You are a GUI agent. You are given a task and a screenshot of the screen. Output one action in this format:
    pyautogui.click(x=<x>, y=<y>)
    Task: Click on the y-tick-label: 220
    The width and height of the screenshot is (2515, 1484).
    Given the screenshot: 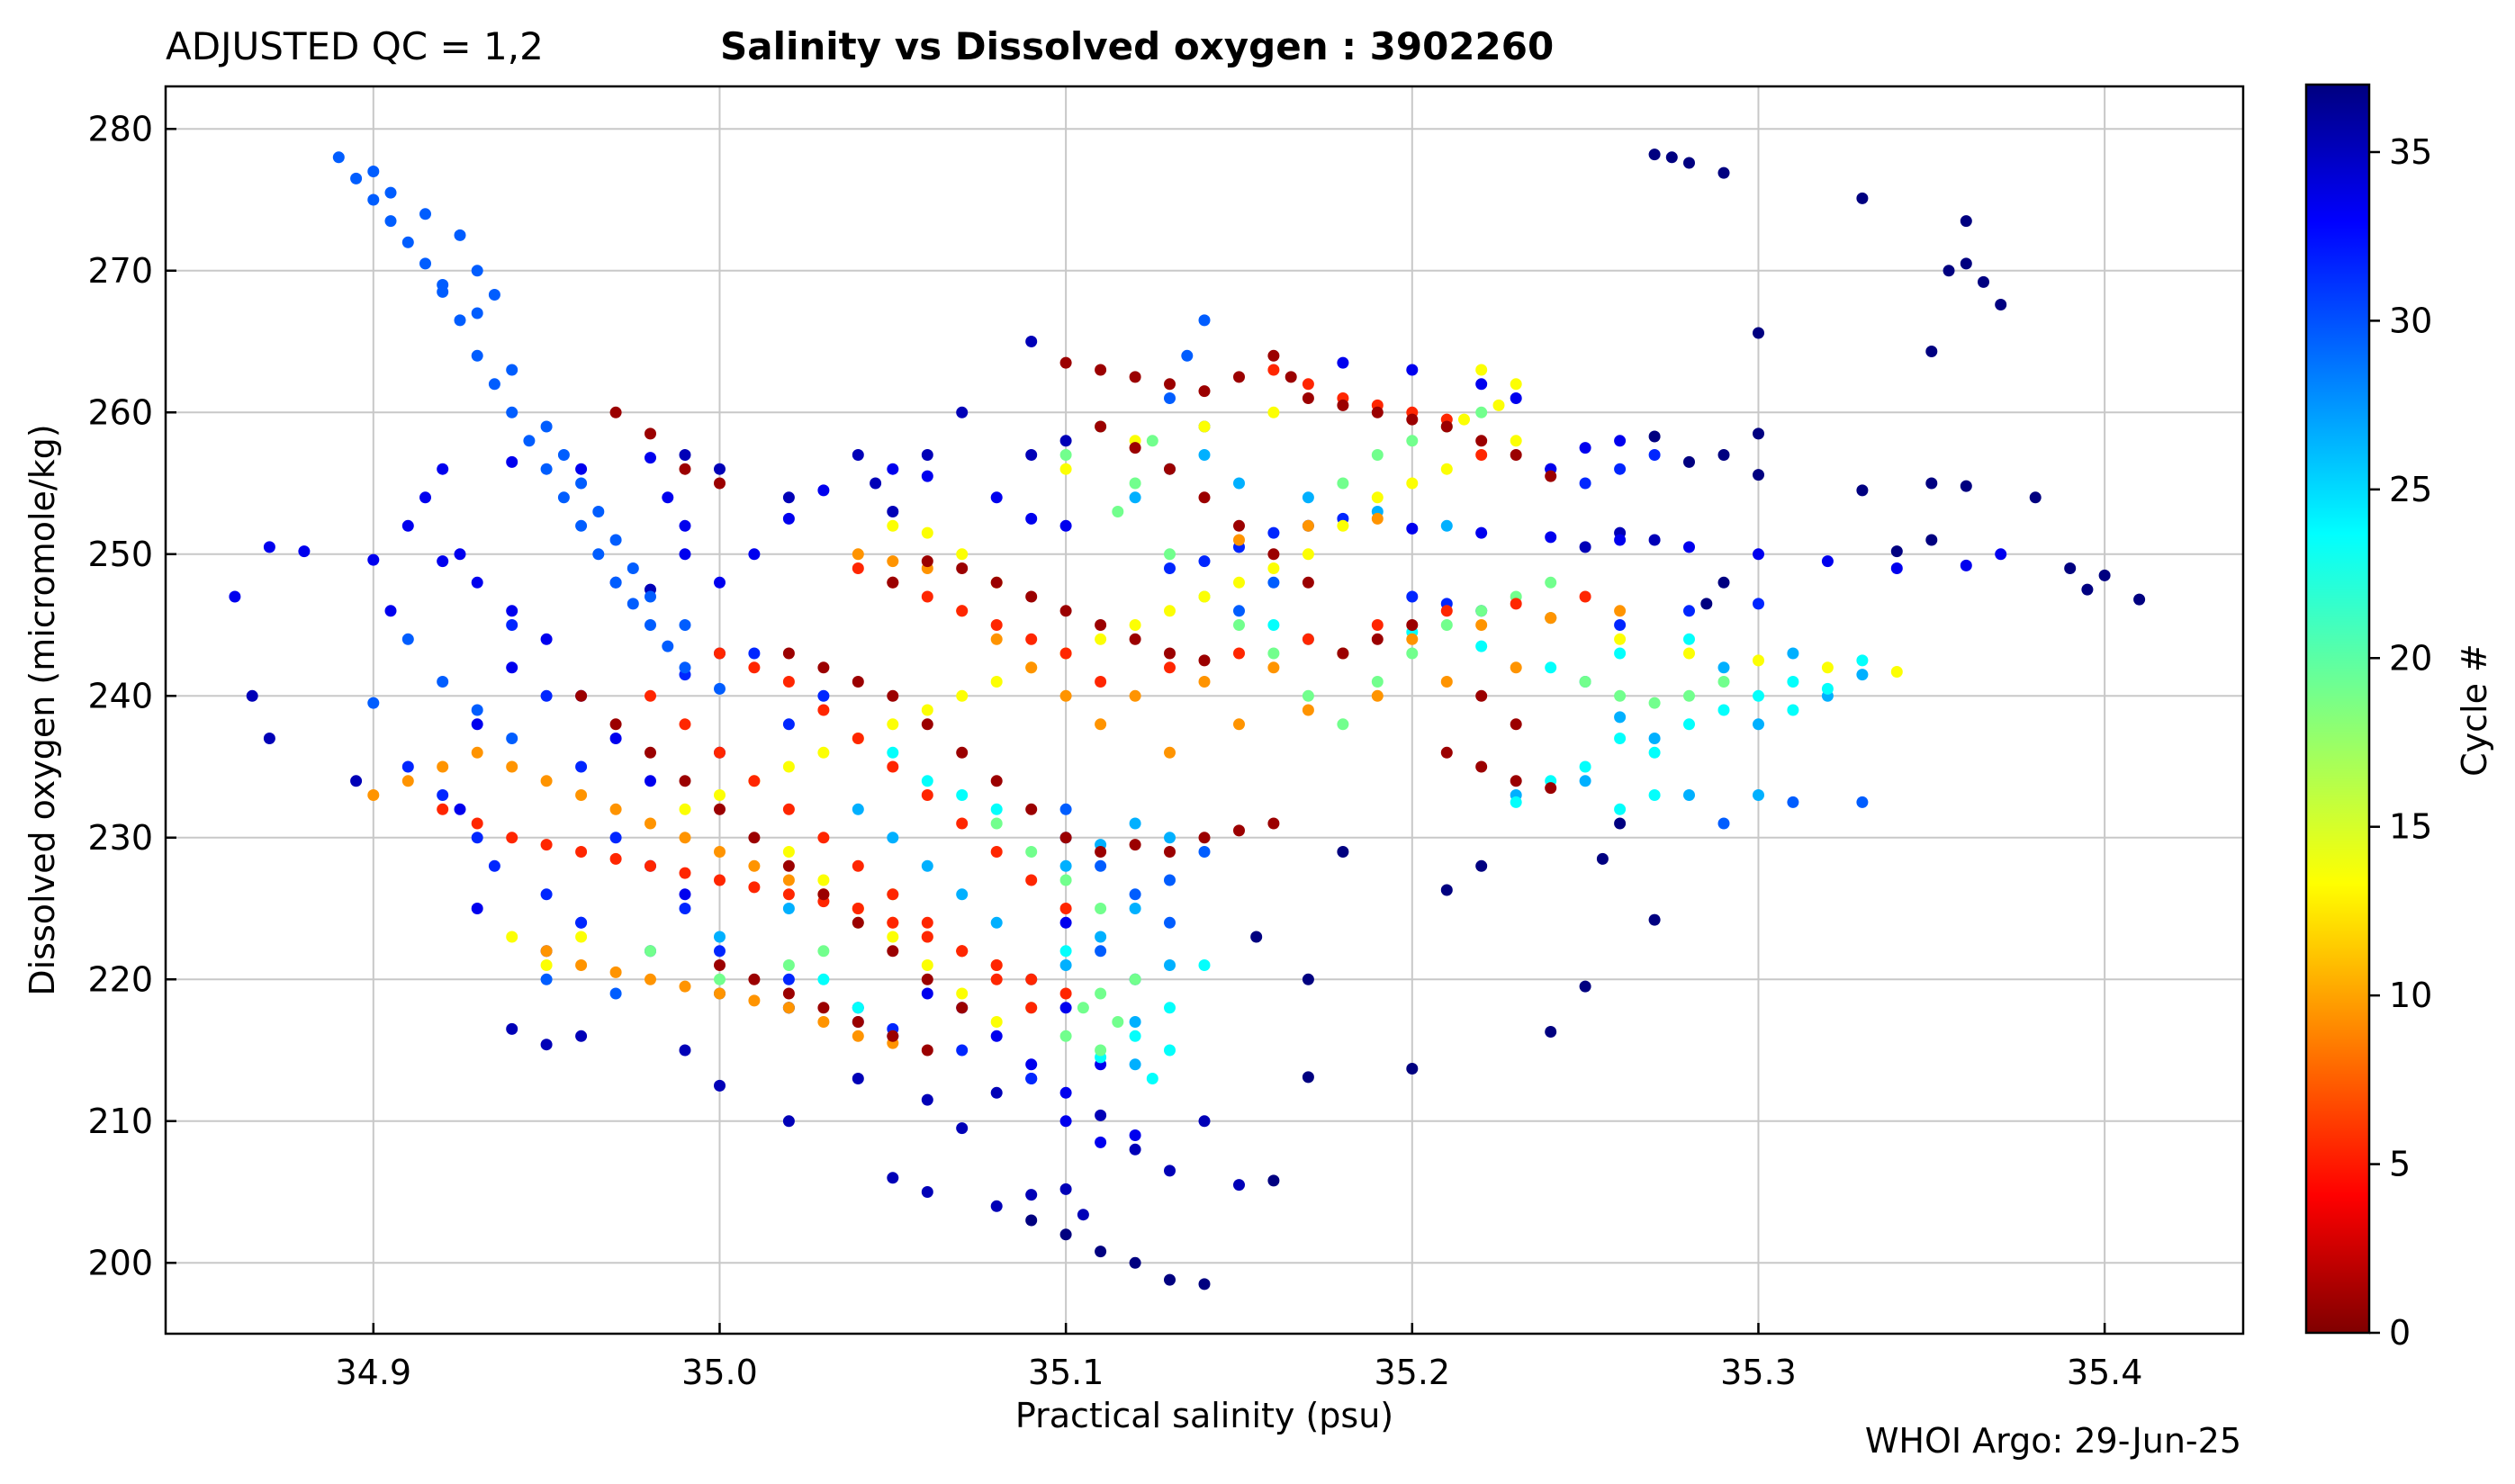 What is the action you would take?
    pyautogui.click(x=120, y=979)
    